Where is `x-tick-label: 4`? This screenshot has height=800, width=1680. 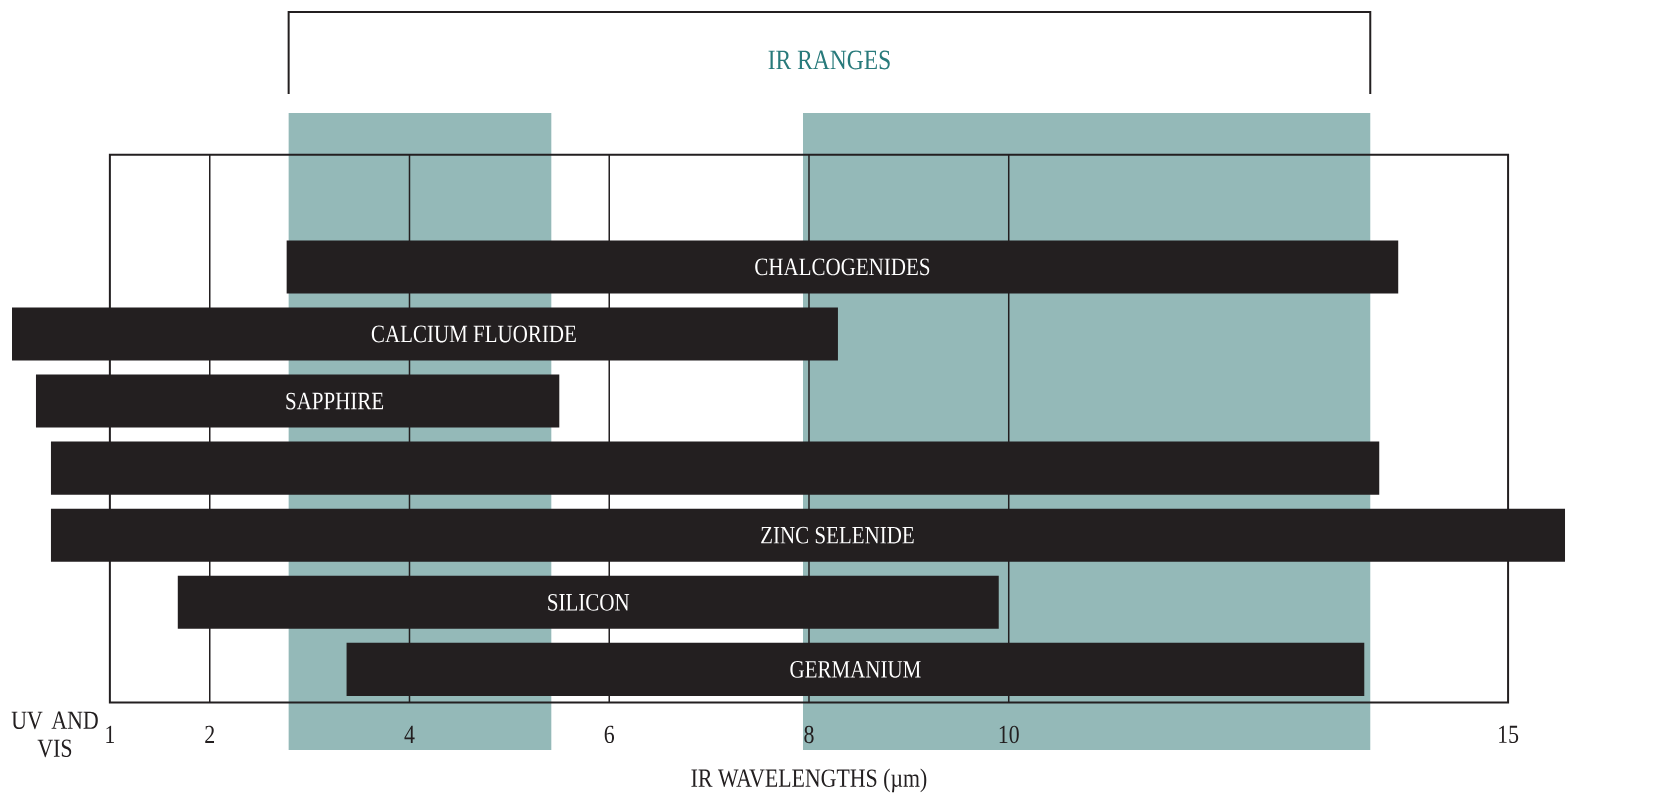
x-tick-label: 4 is located at coordinates (409, 734).